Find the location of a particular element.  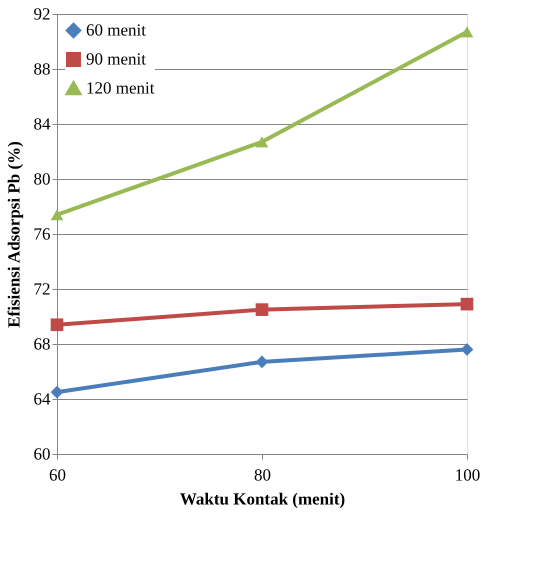

legend-label: 90 menit is located at coordinates (116, 59).